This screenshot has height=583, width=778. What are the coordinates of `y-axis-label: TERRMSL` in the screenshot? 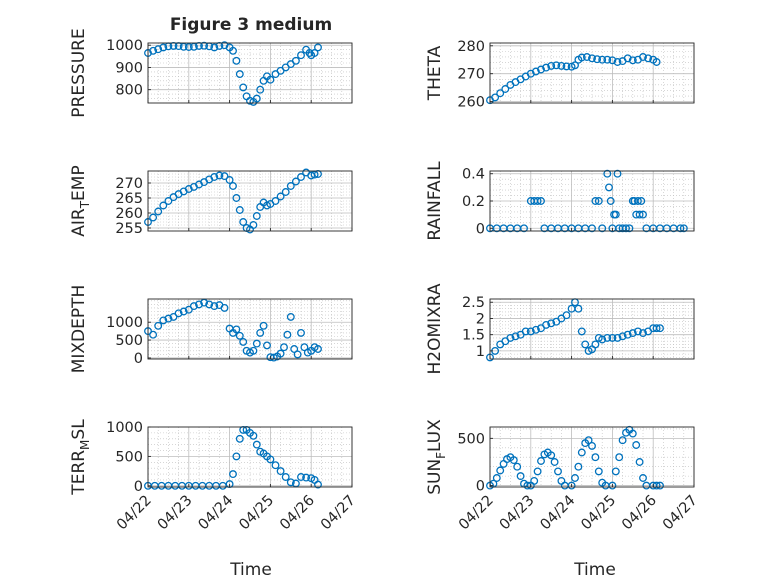 It's located at (80, 457).